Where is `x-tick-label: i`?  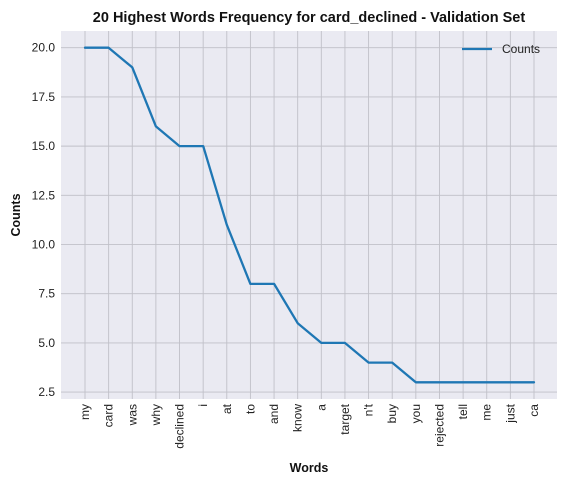
x-tick-label: i is located at coordinates (203, 405).